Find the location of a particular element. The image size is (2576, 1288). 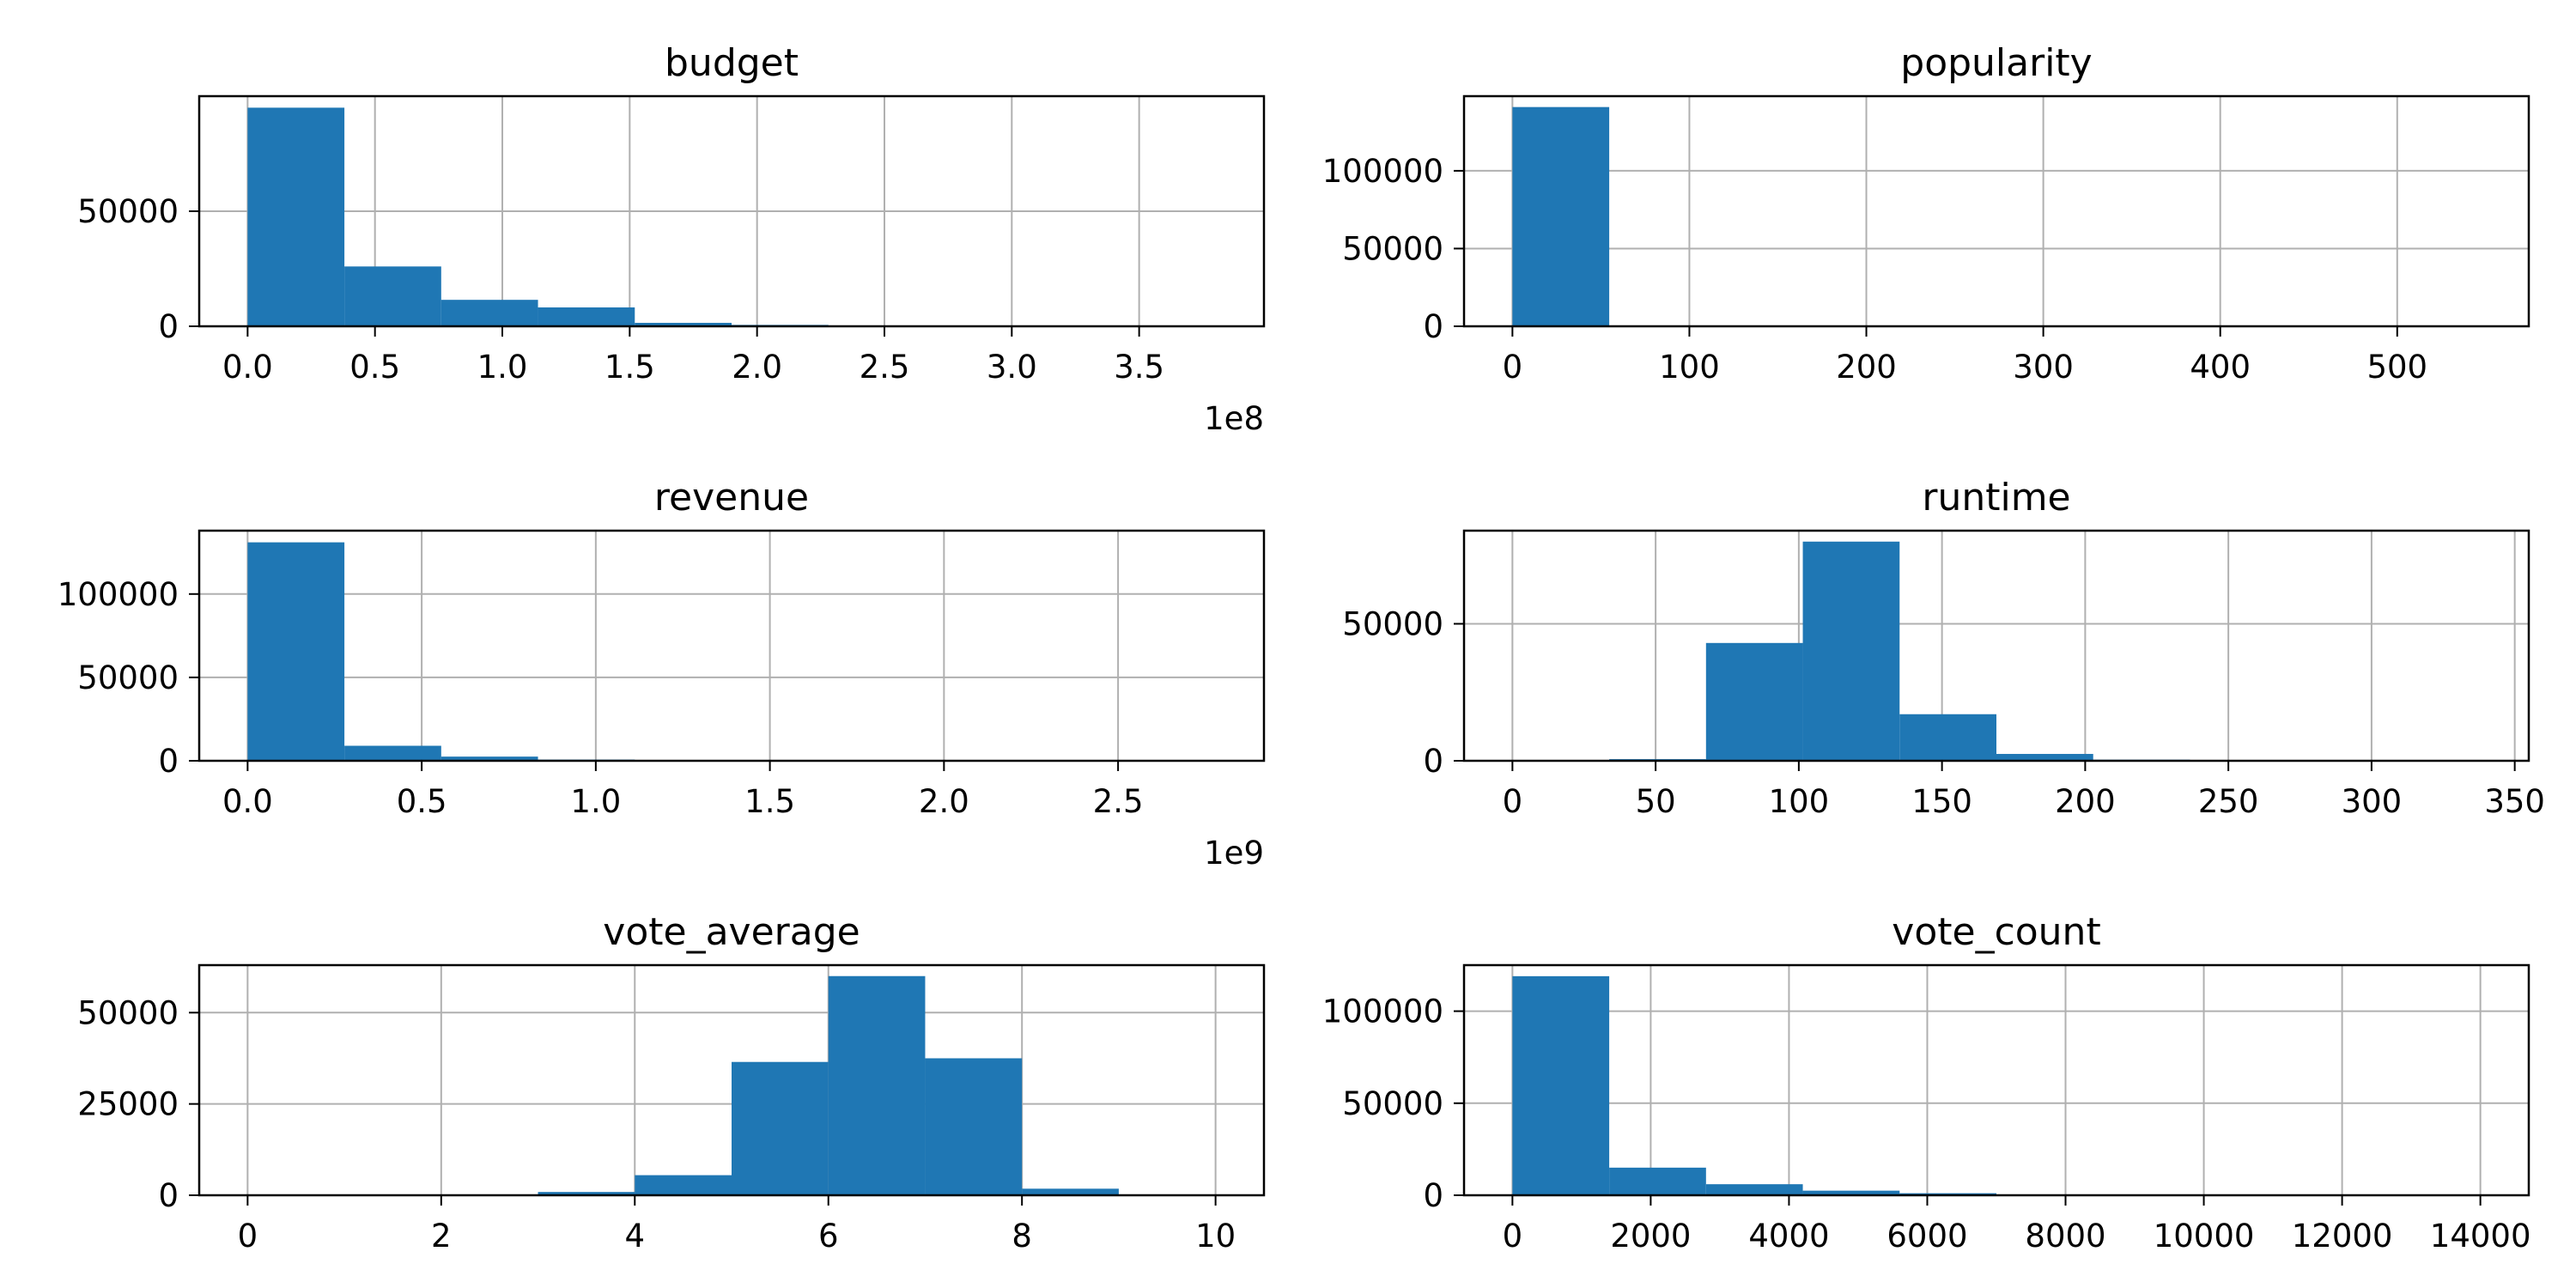

subplot-runtime: 0 50 100 150 200 250 300 350 0 50000 runtime is located at coordinates (1944, 648).